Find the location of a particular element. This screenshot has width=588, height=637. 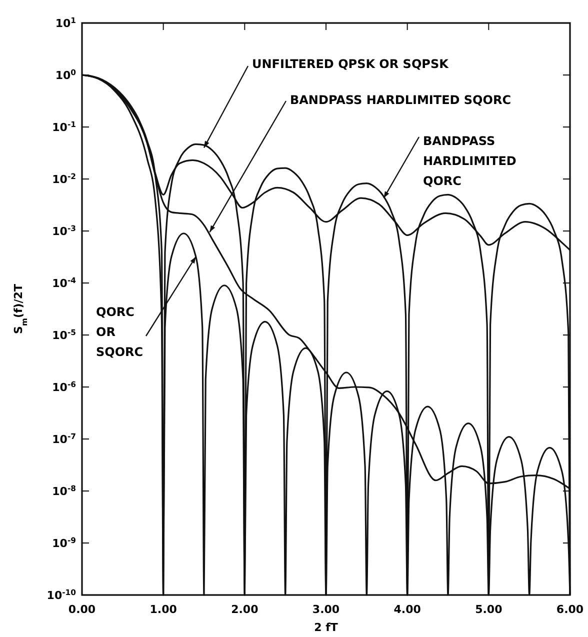

x-tick-label: 0.00 is located at coordinates (82, 609).